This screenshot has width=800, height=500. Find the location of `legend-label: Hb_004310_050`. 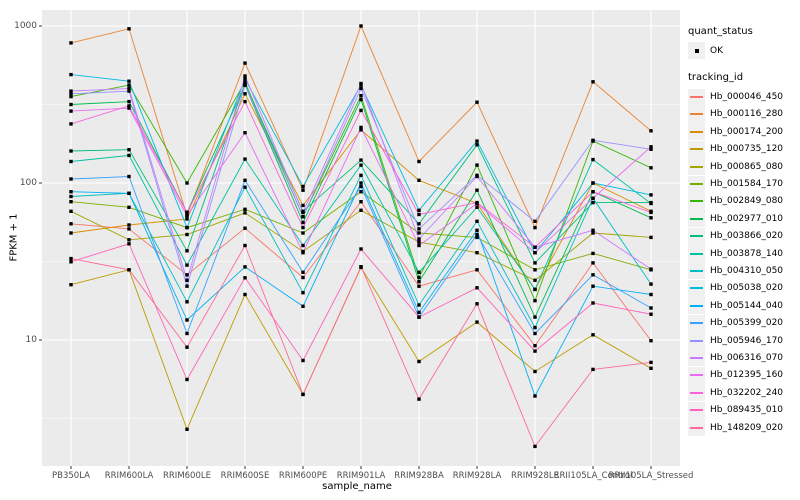

legend-label: Hb_004310_050 is located at coordinates (747, 270).